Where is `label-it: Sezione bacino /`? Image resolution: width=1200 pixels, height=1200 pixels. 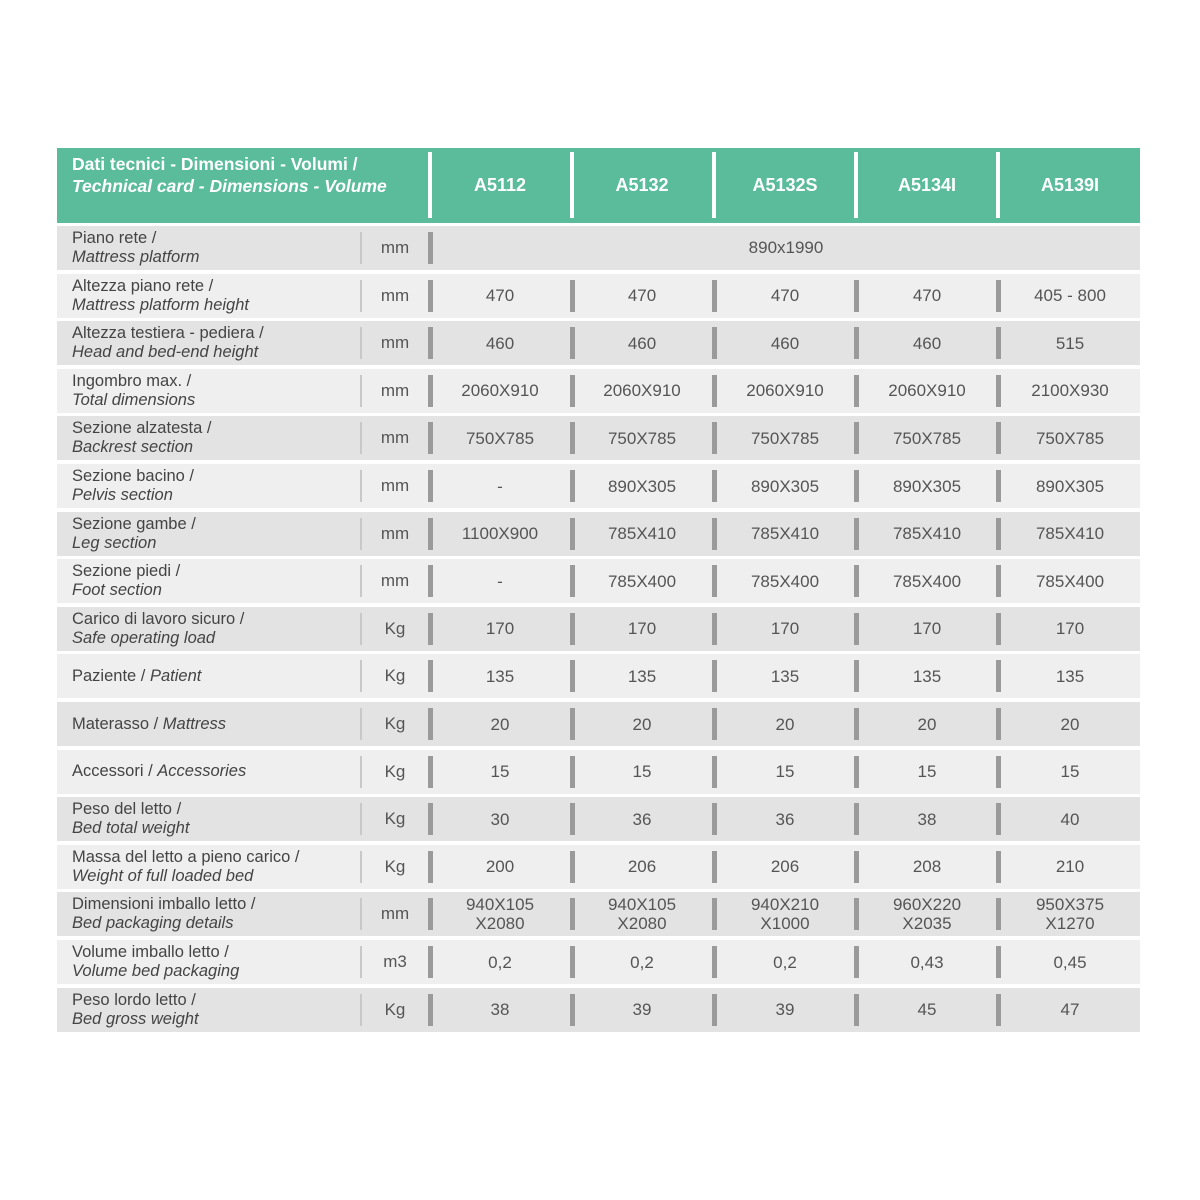
label-it: Sezione bacino / is located at coordinates (133, 476).